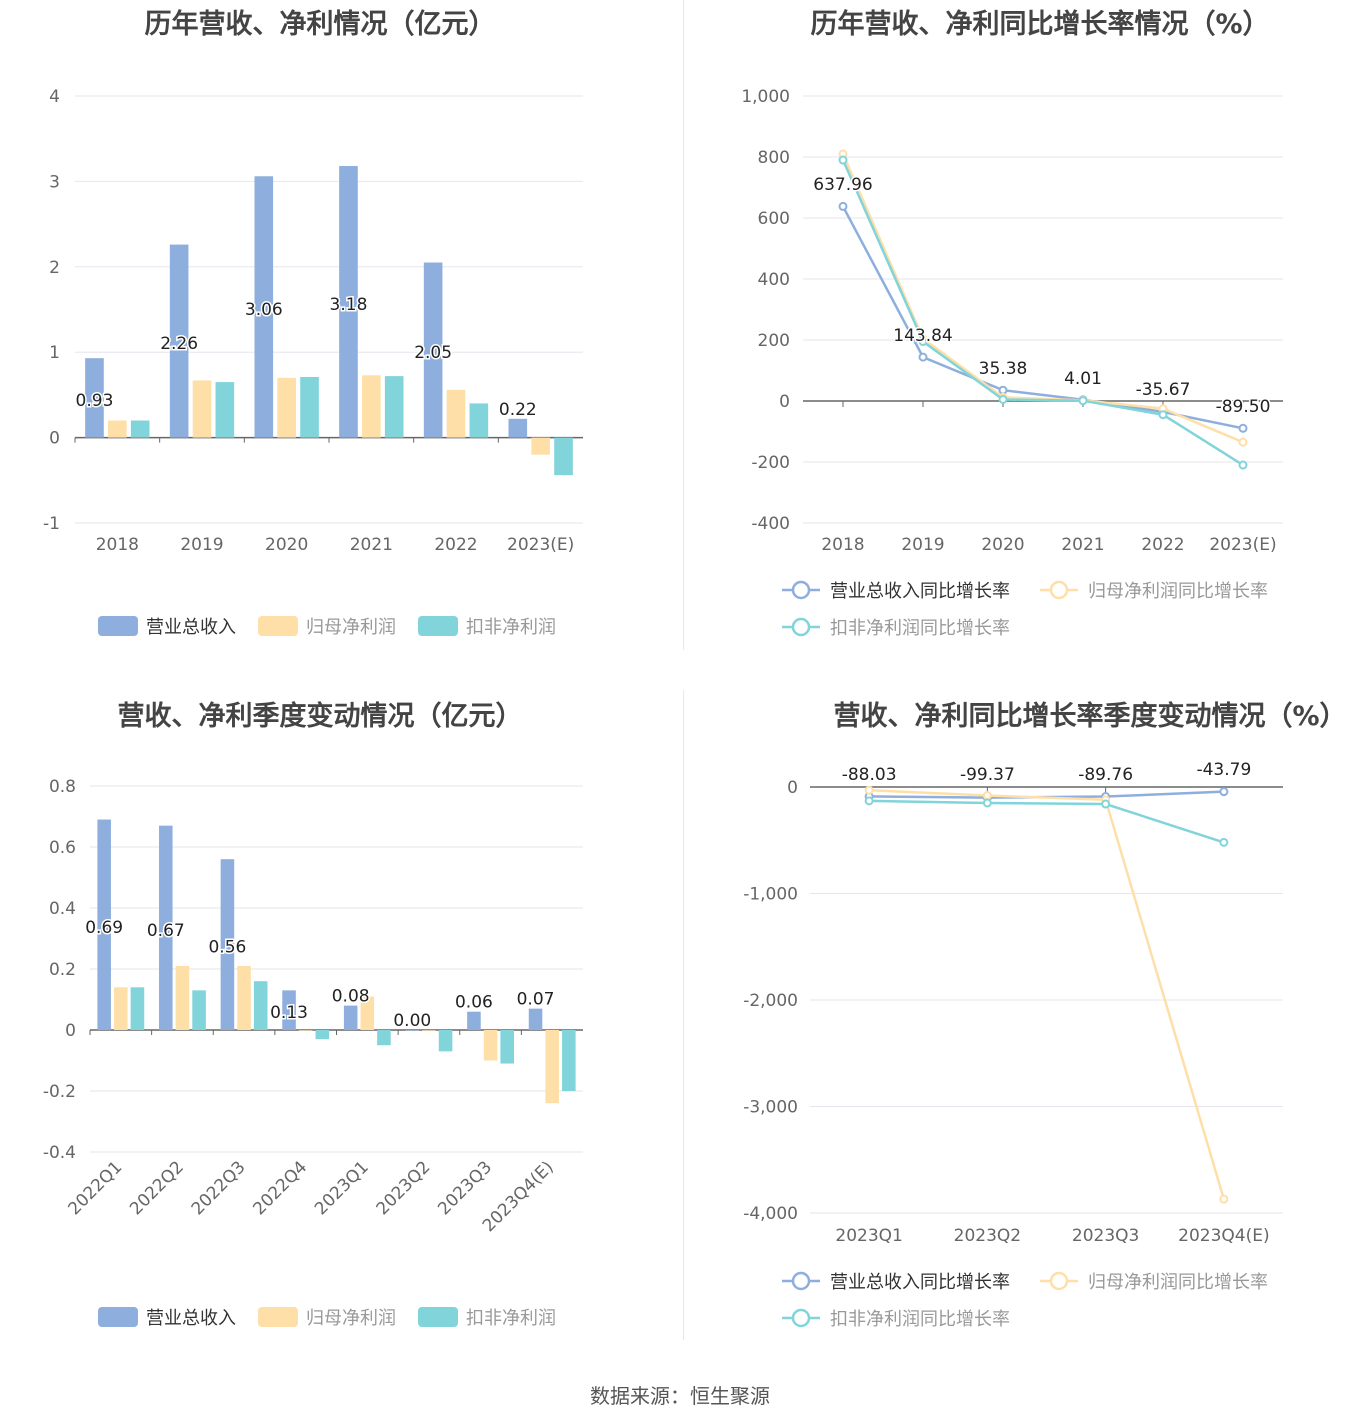 This screenshot has height=1425, width=1360. Describe the element at coordinates (518, 410) in the screenshot. I see `data-label: 0.22` at that location.